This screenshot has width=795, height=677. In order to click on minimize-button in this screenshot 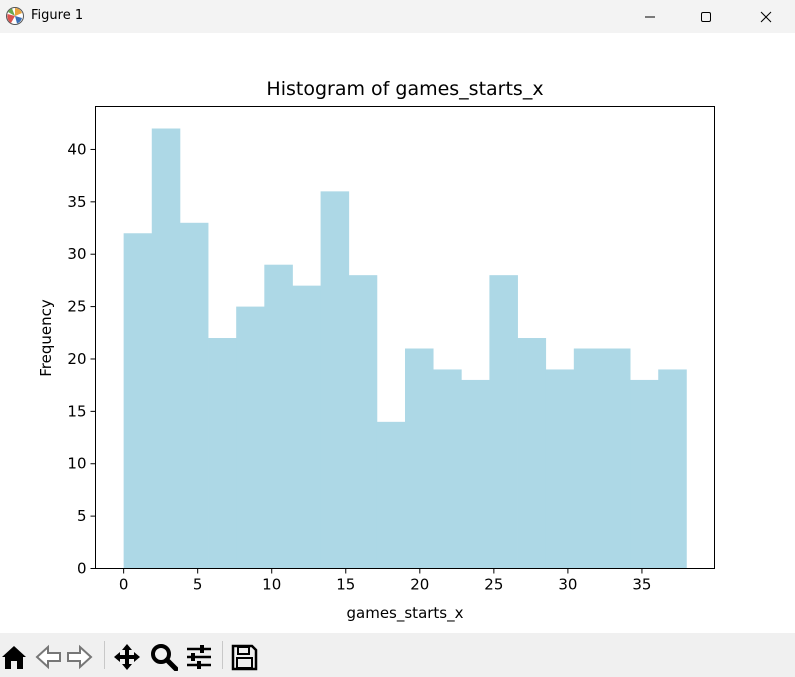, I will do `click(650, 16)`.